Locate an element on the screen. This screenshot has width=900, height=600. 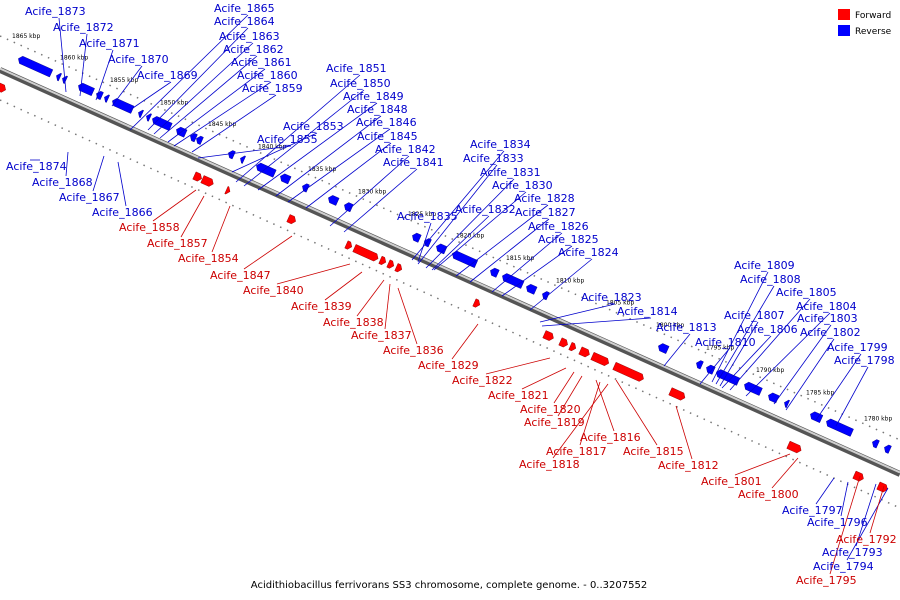
reverse-gene-label: Acife_1846 is located at coordinates (386, 122).